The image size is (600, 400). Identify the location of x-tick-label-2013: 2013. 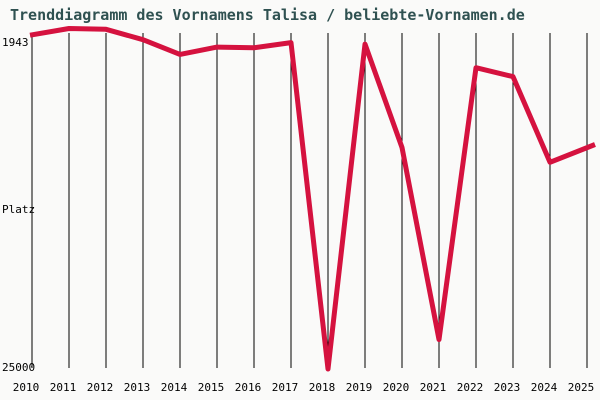
(137, 387).